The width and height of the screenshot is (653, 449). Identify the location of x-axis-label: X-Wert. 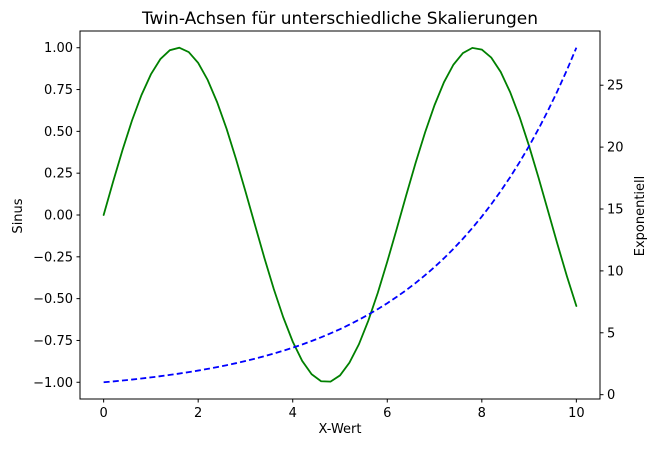
(340, 429).